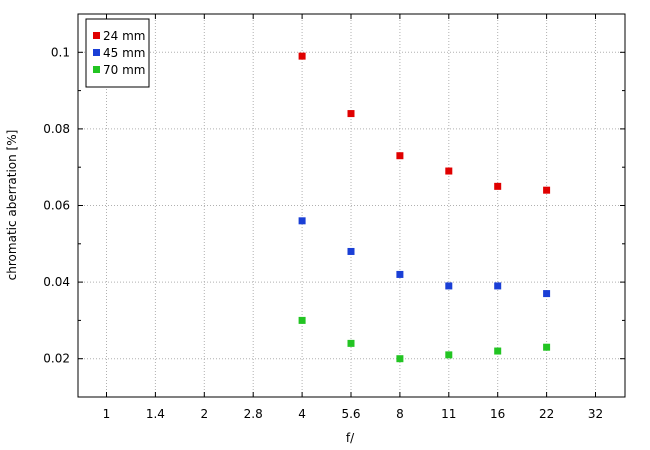  I want to click on x-tick-label: 4, so click(302, 414).